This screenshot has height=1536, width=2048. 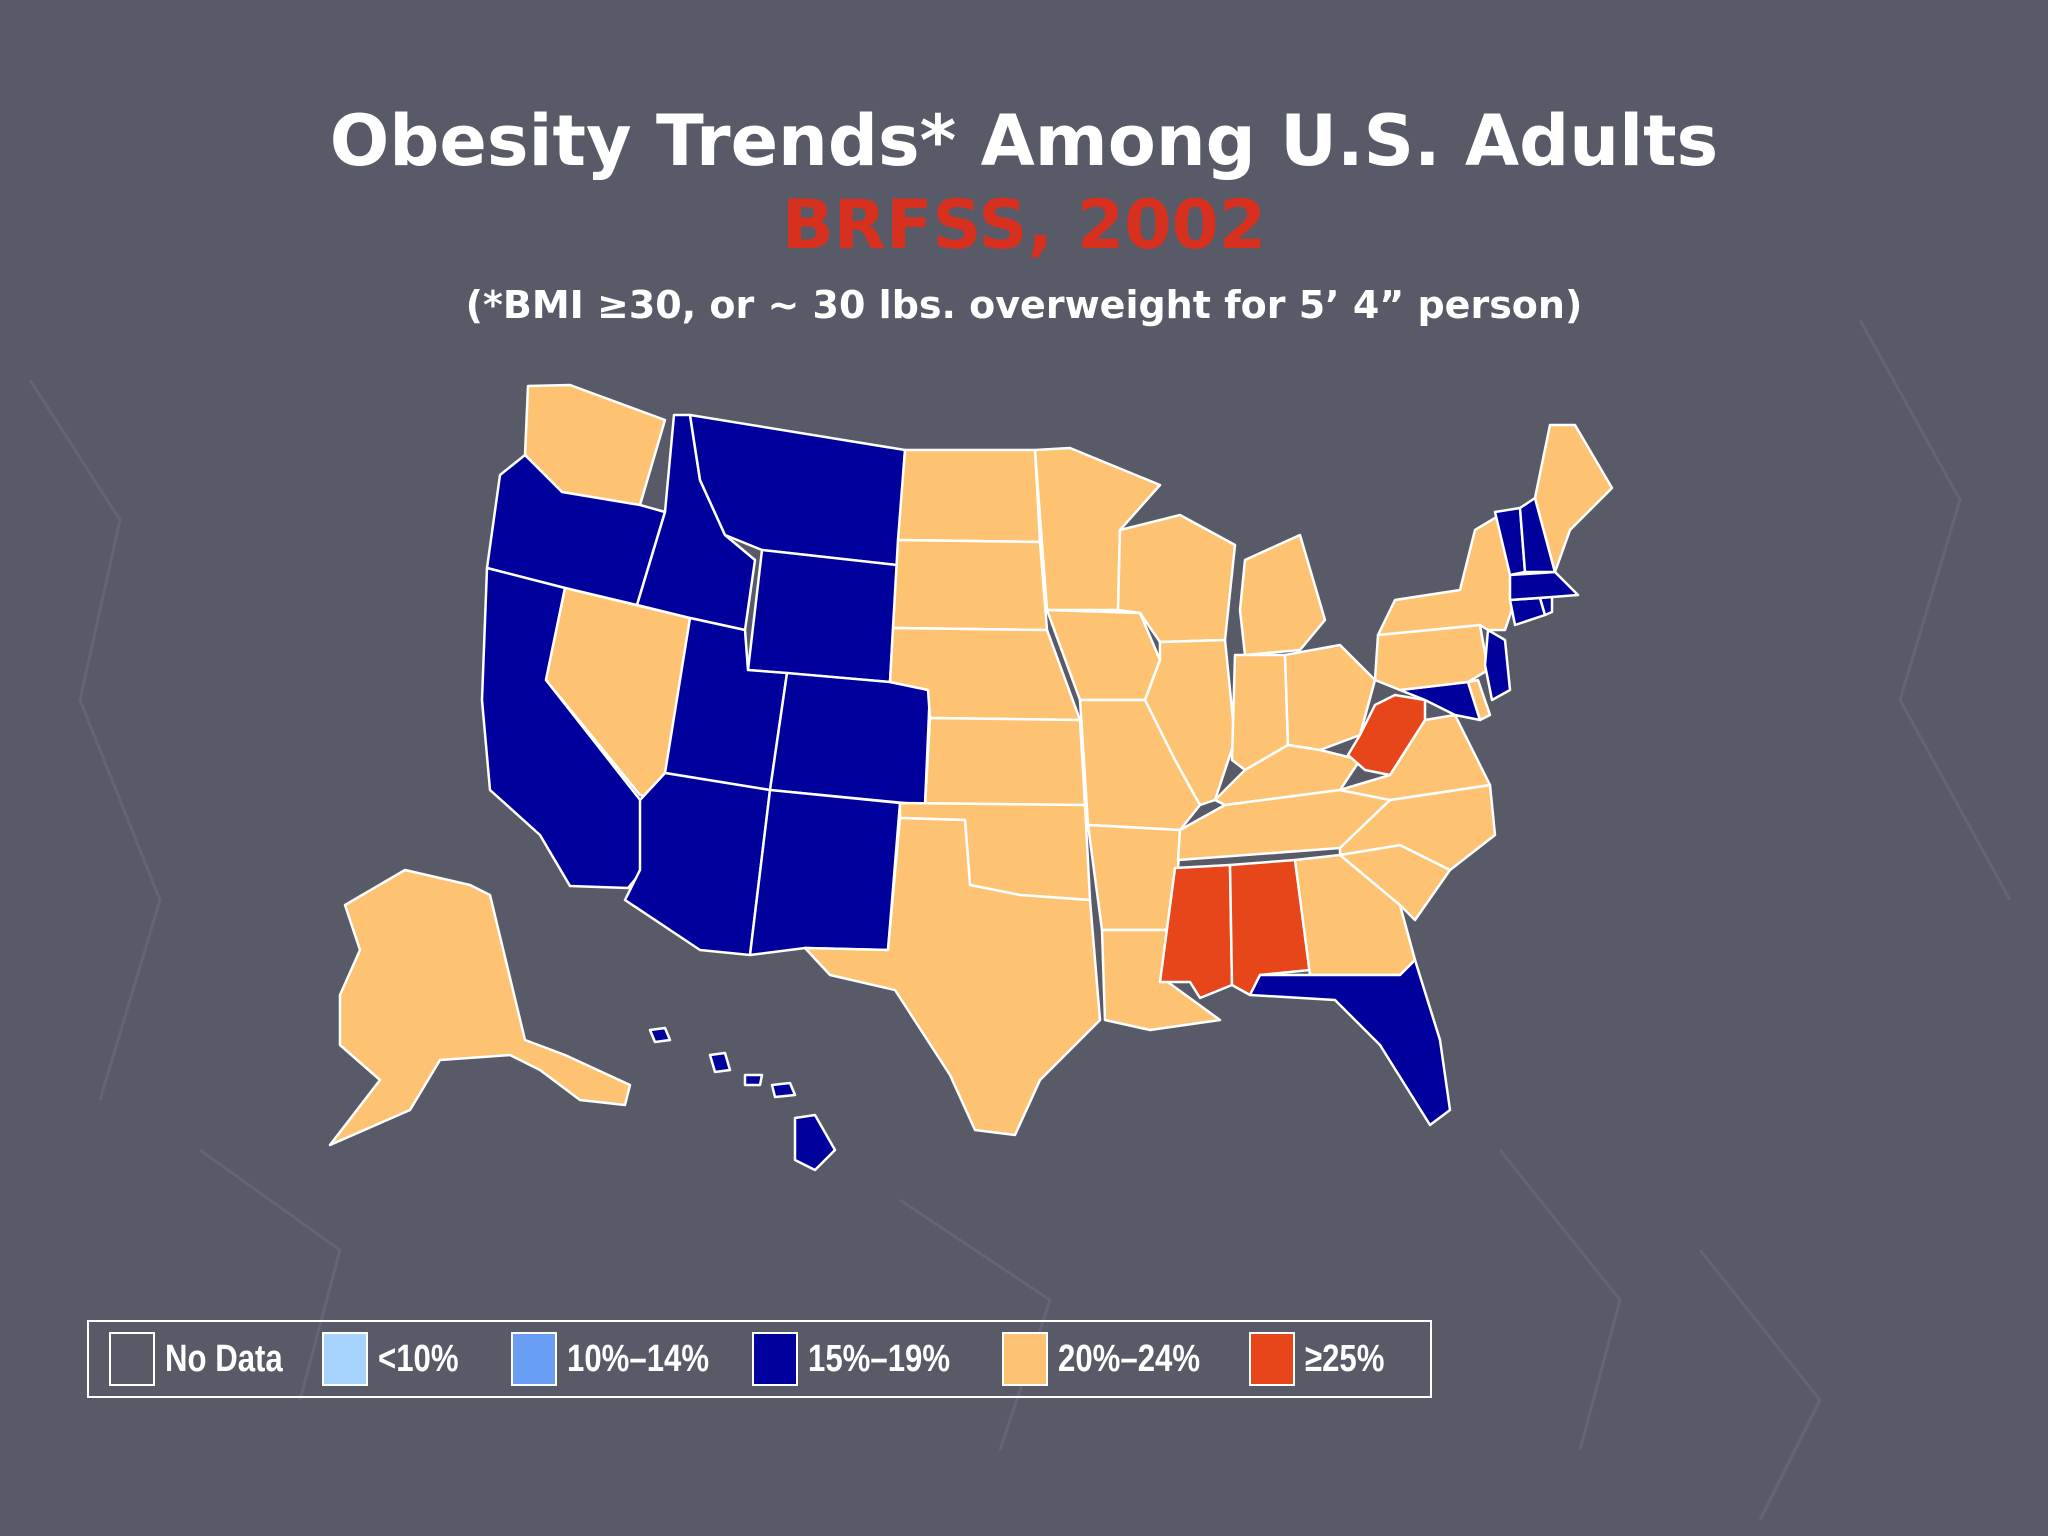 I want to click on legend-label-ge25: ≥25%, so click(x=1345, y=1358).